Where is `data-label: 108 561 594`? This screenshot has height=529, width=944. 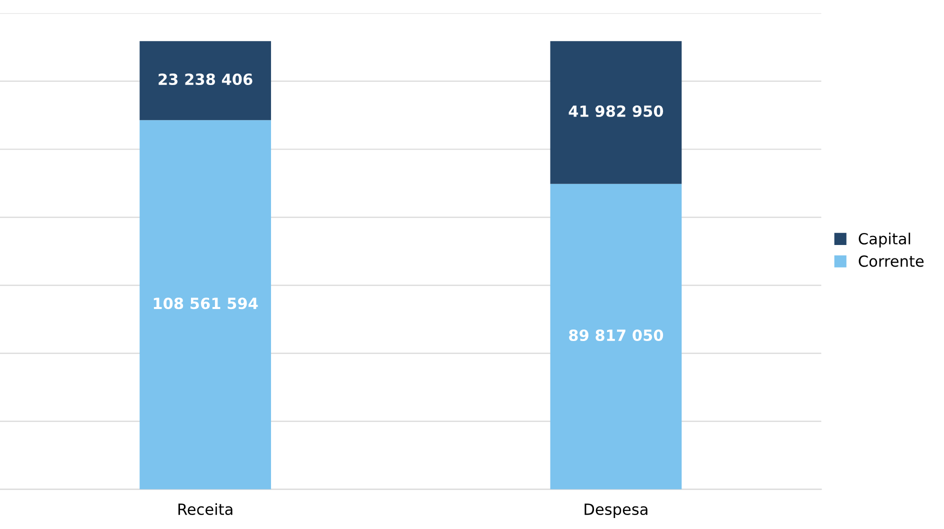 data-label: 108 561 594 is located at coordinates (206, 304).